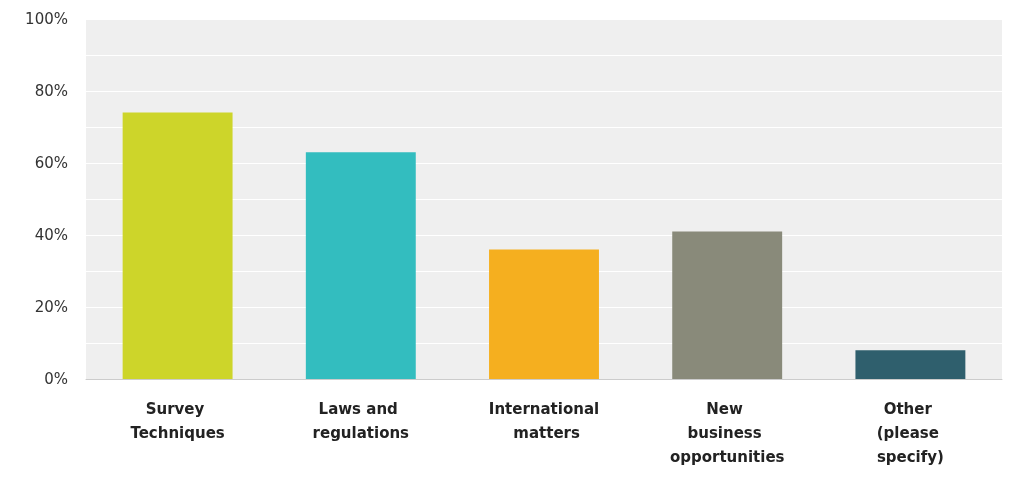 This screenshot has height=484, width=1018. What do you see at coordinates (177, 421) in the screenshot?
I see `x-tick-label: Survey Techniques` at bounding box center [177, 421].